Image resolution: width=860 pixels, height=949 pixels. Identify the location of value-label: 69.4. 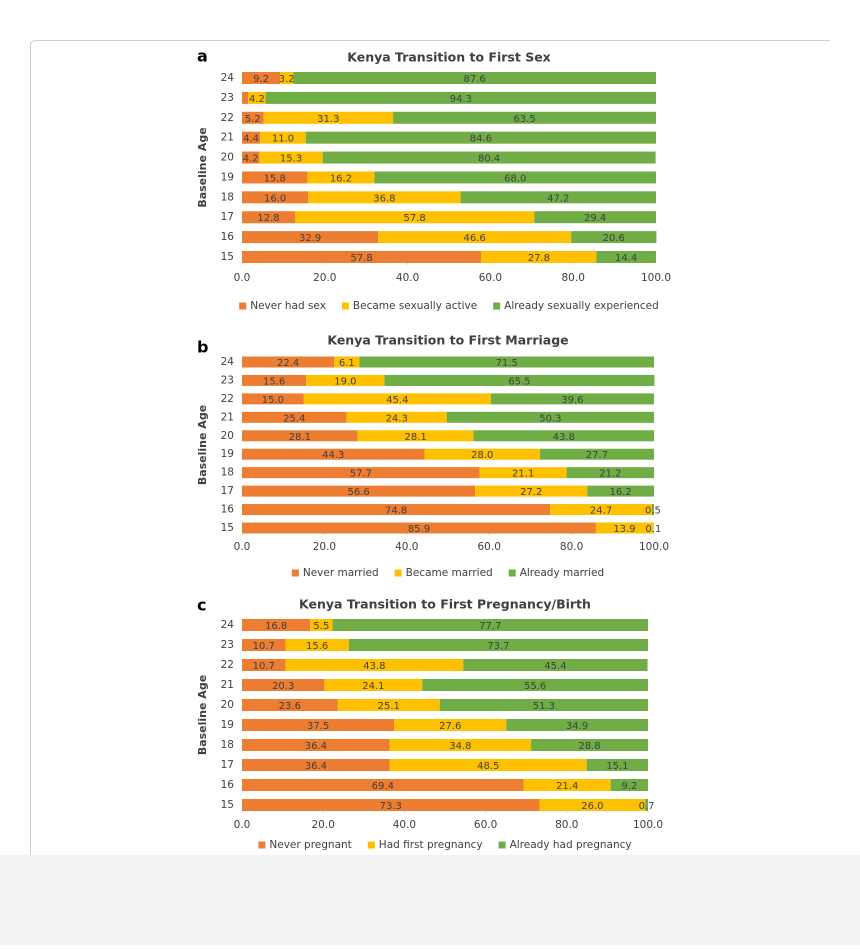
(383, 786).